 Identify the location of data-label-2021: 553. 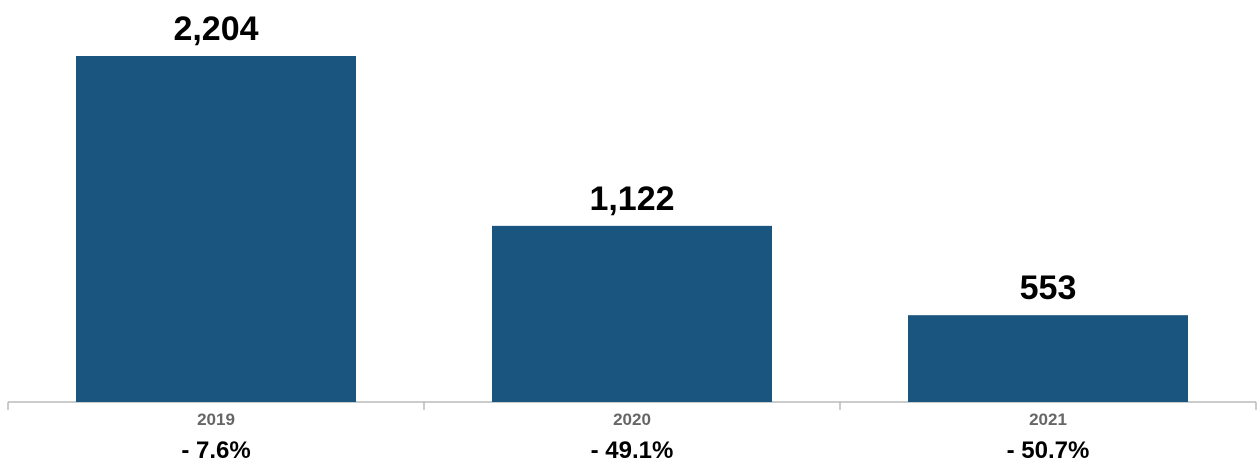
(1048, 288).